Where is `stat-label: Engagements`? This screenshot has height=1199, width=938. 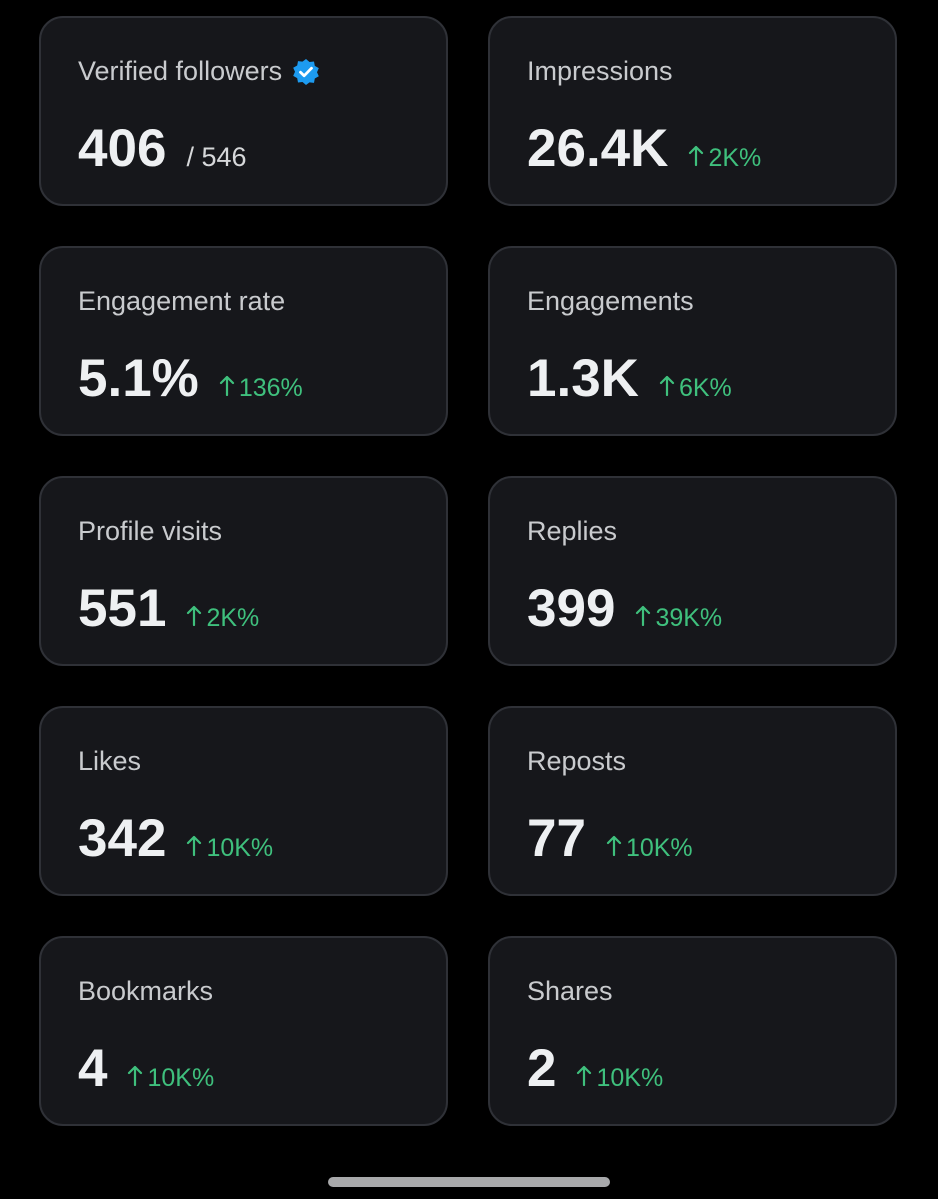
stat-label: Engagements is located at coordinates (610, 301).